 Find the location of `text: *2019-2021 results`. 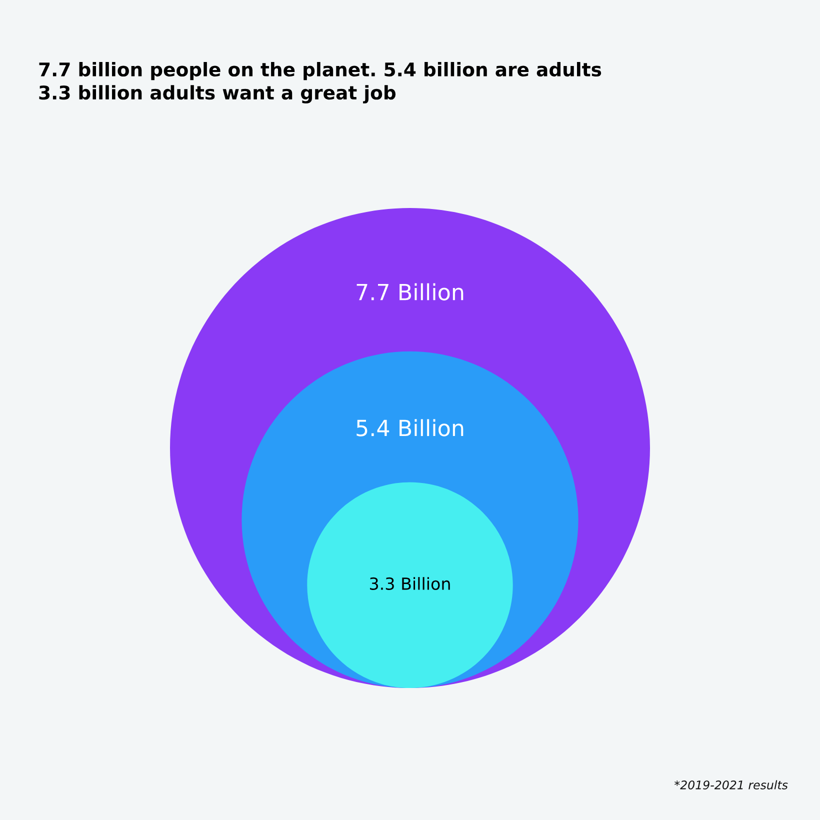

text: *2019-2021 results is located at coordinates (731, 785).